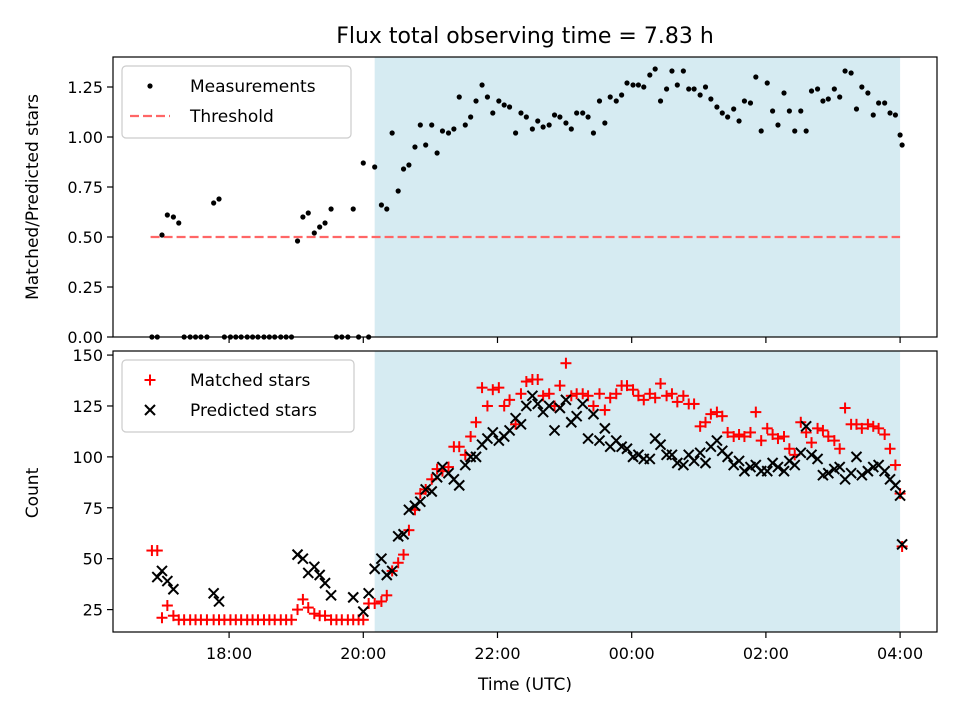 The image size is (960, 720). What do you see at coordinates (33, 197) in the screenshot?
I see `top-y-axis-label: Matched/Predicted stars` at bounding box center [33, 197].